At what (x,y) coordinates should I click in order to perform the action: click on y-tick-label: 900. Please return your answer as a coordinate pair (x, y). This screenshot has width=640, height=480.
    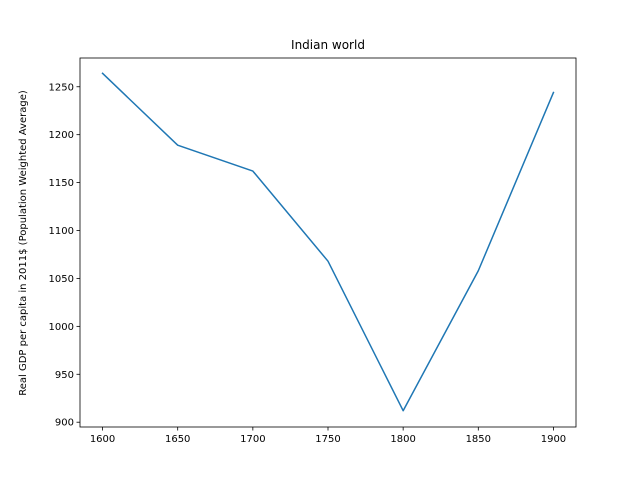
    Looking at the image, I should click on (64, 423).